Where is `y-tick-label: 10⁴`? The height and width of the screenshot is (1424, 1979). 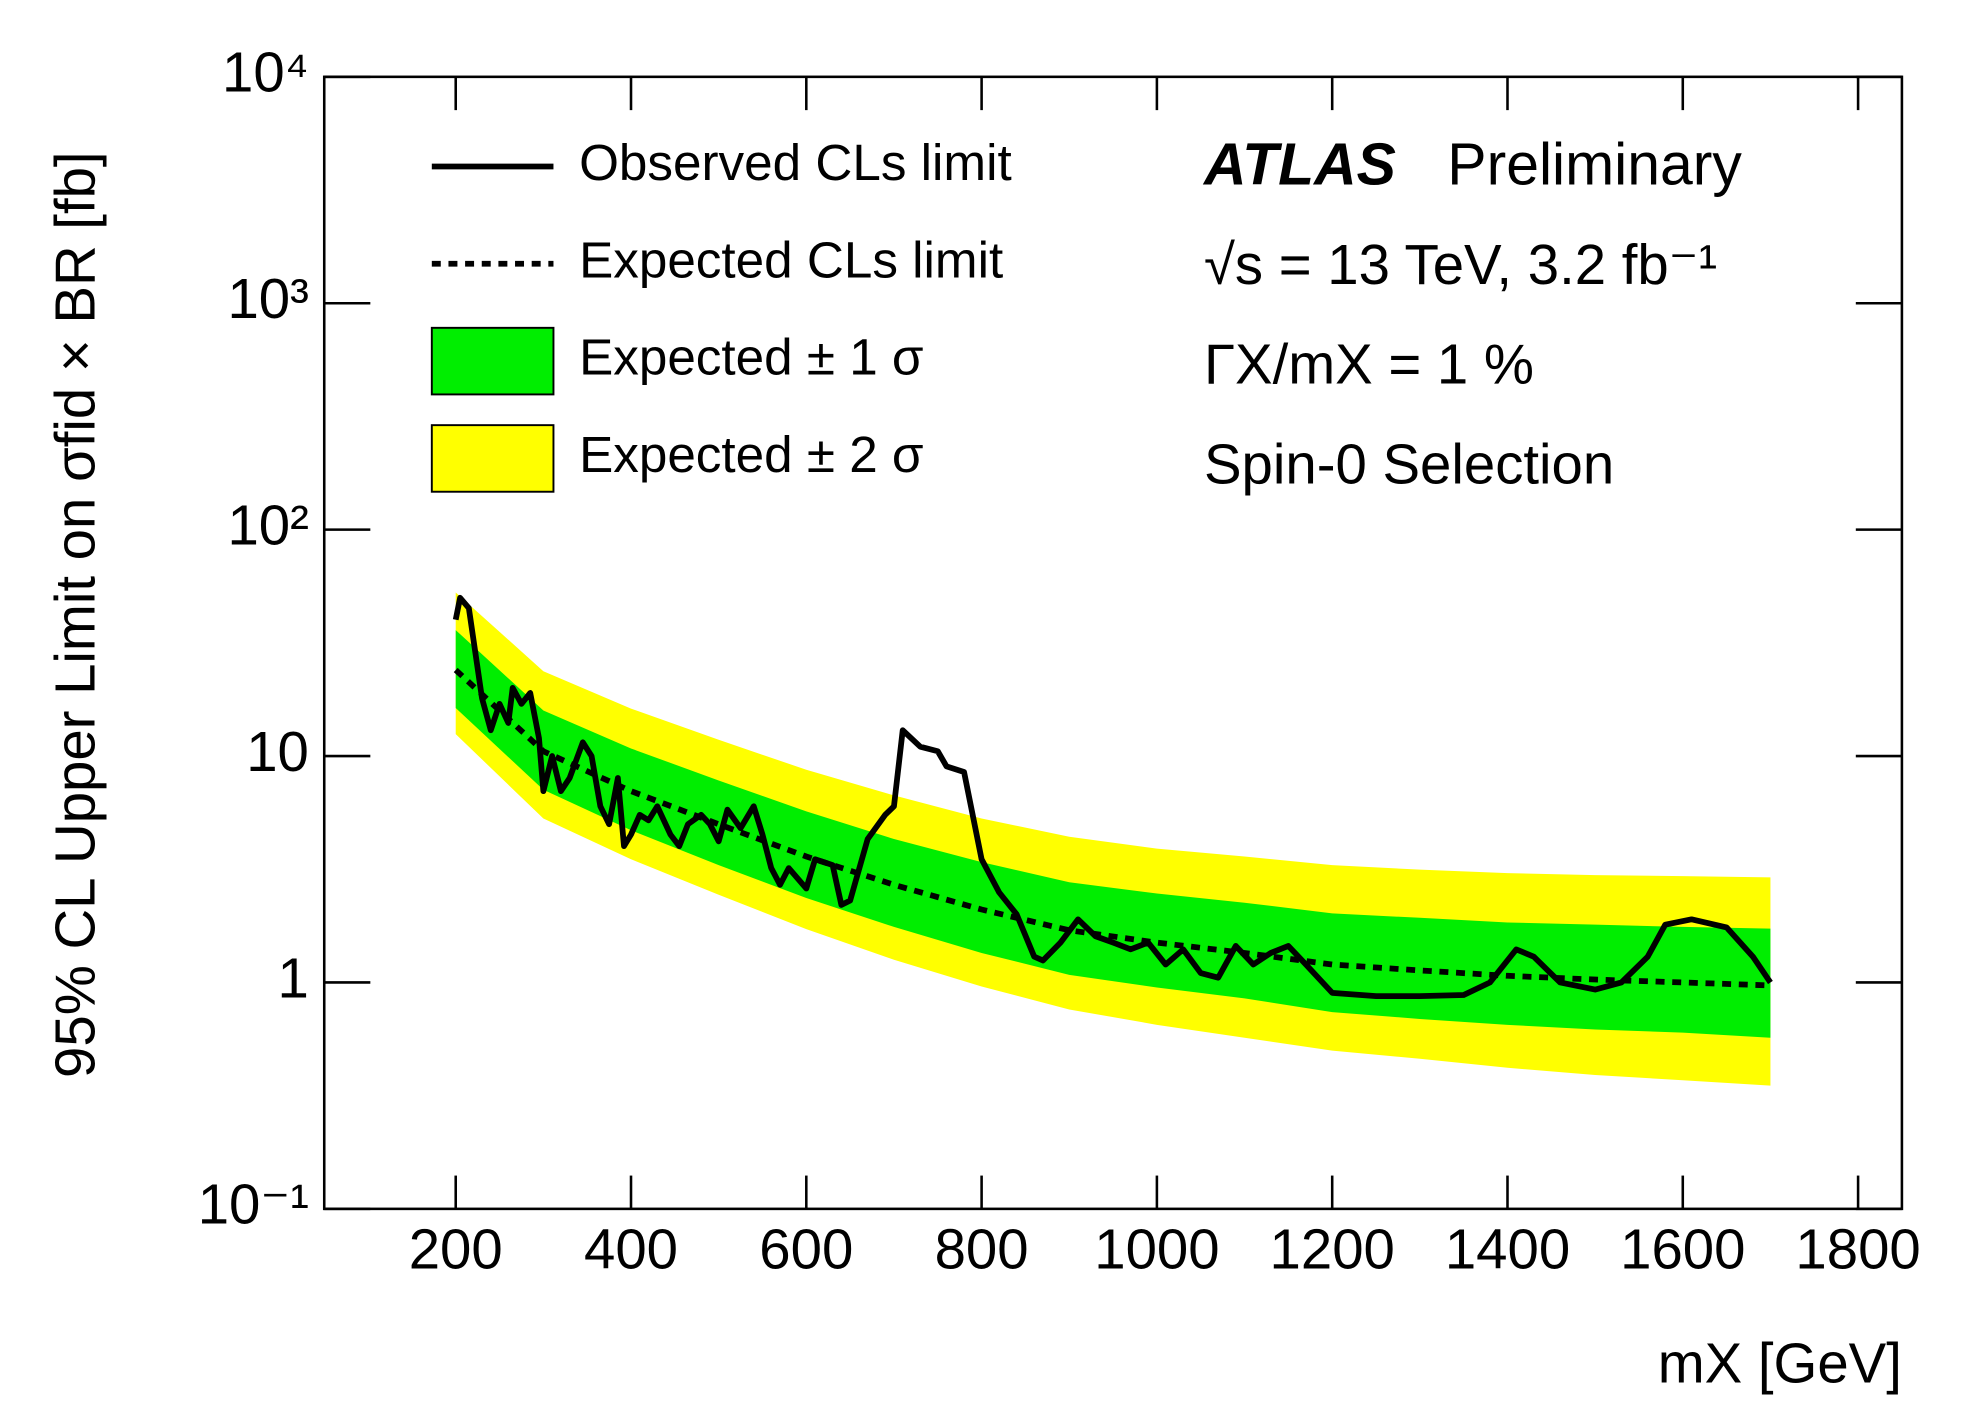
y-tick-label: 10⁴ is located at coordinates (265, 72).